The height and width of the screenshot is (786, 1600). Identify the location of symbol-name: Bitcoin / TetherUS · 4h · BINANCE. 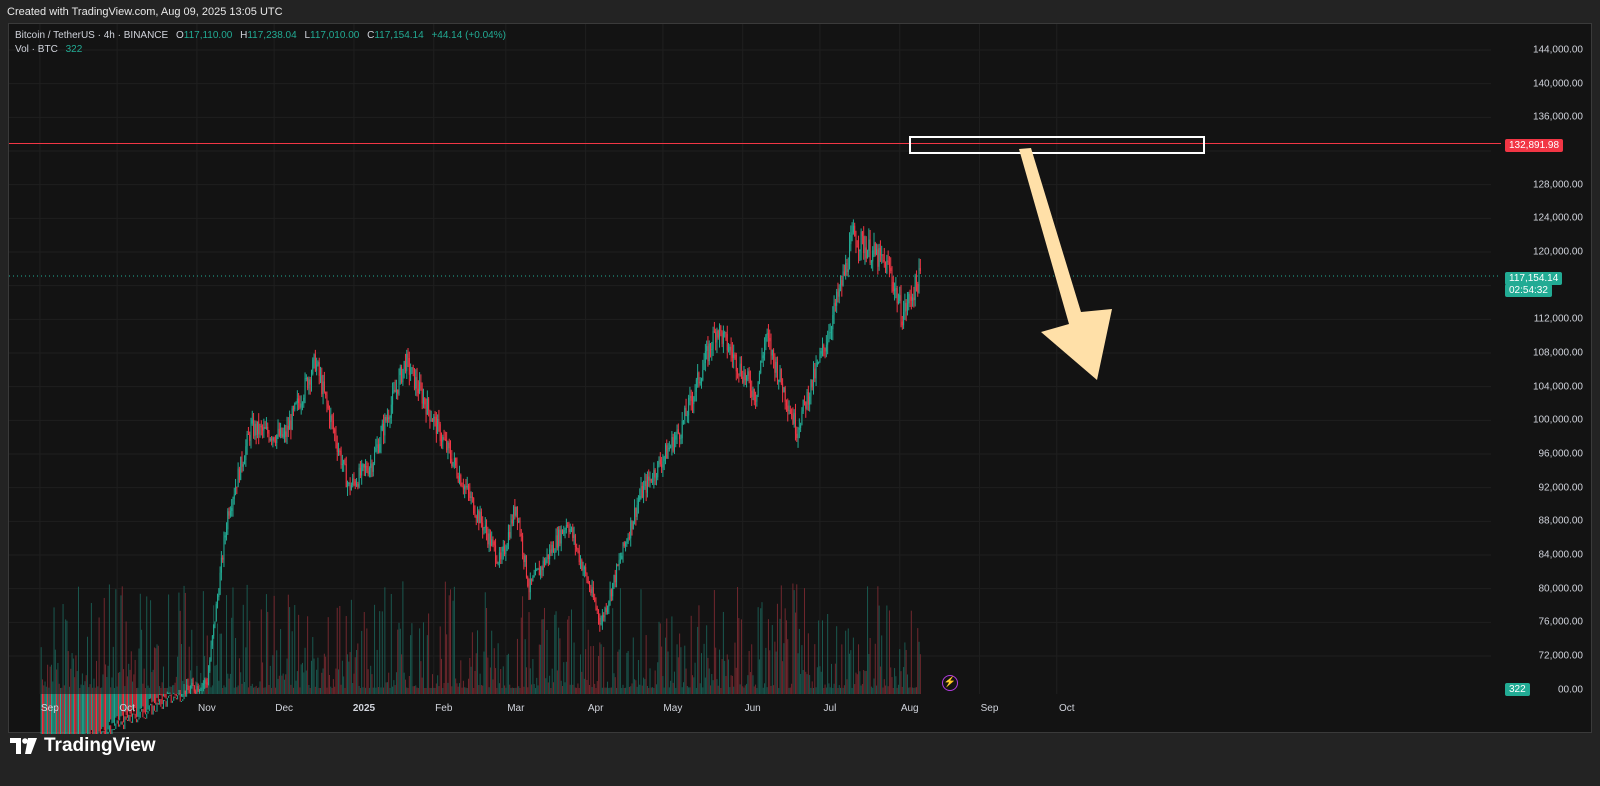
(92, 35).